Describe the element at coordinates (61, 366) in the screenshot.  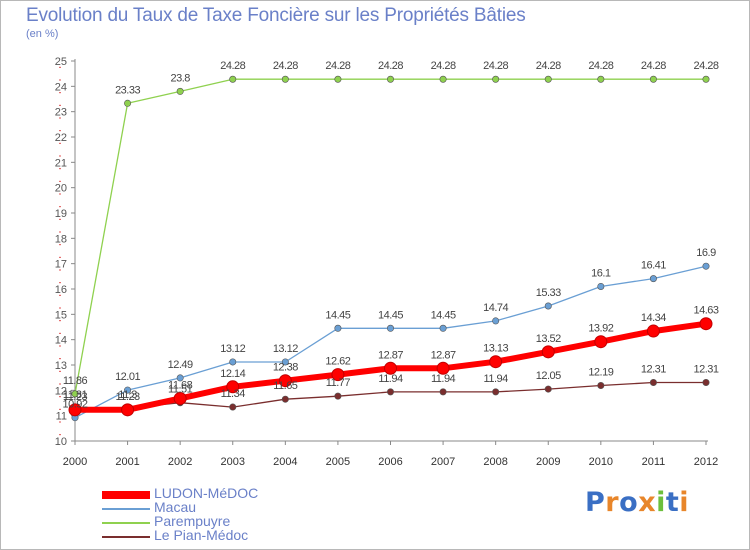
I see `y-tick-label: 13` at that location.